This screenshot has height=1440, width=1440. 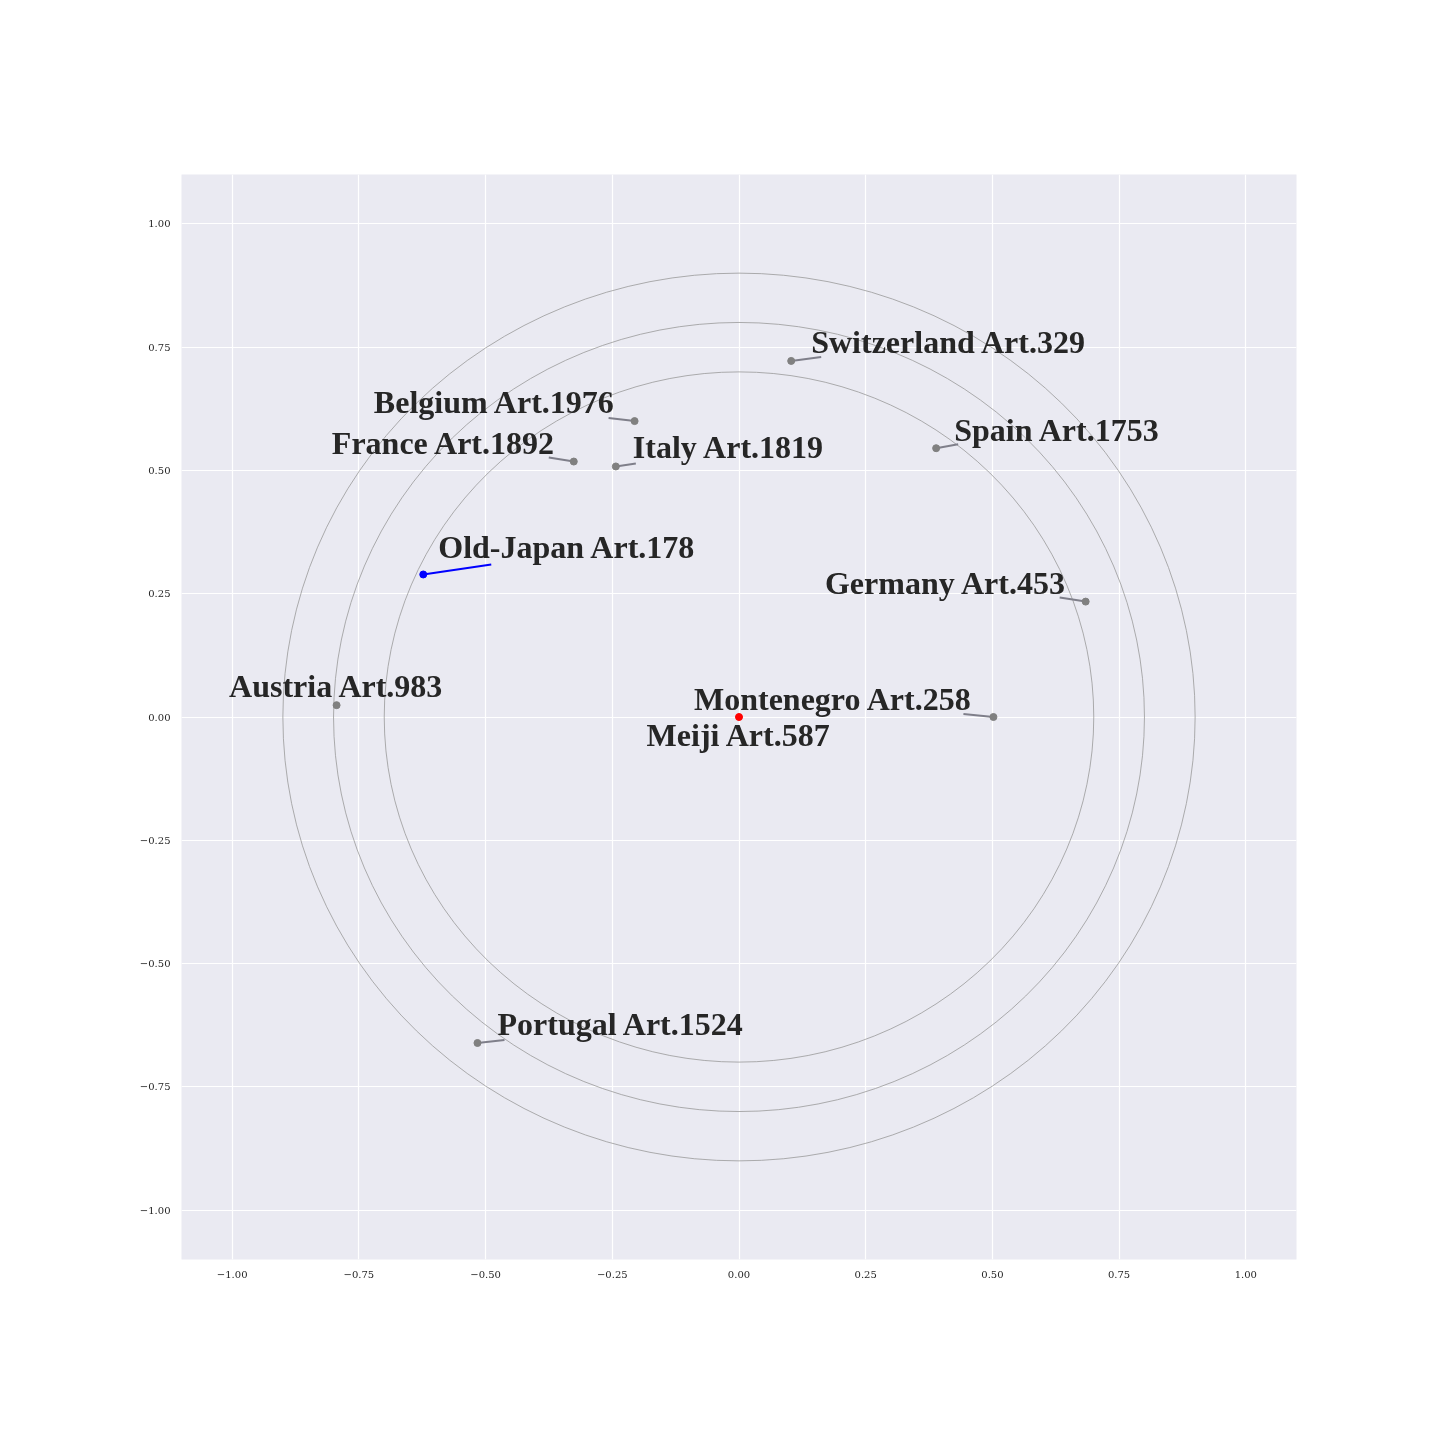 What do you see at coordinates (865, 1274) in the screenshot?
I see `x-tick-label: 0.25` at bounding box center [865, 1274].